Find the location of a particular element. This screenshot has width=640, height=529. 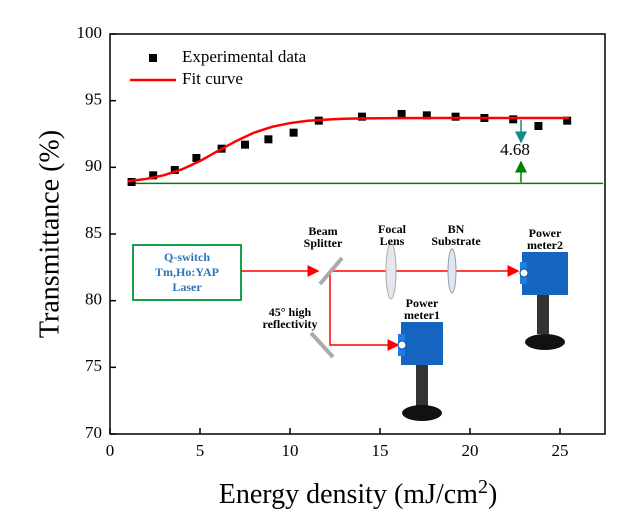

inset-label: 45° high is located at coordinates (290, 312).